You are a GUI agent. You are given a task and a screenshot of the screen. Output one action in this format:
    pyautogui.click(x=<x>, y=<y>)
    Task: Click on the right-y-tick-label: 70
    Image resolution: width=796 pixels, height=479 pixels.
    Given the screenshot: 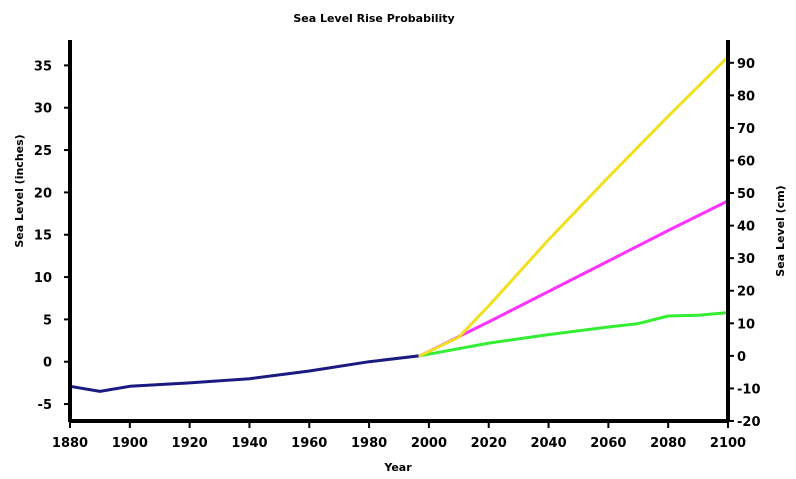 What is the action you would take?
    pyautogui.click(x=746, y=129)
    